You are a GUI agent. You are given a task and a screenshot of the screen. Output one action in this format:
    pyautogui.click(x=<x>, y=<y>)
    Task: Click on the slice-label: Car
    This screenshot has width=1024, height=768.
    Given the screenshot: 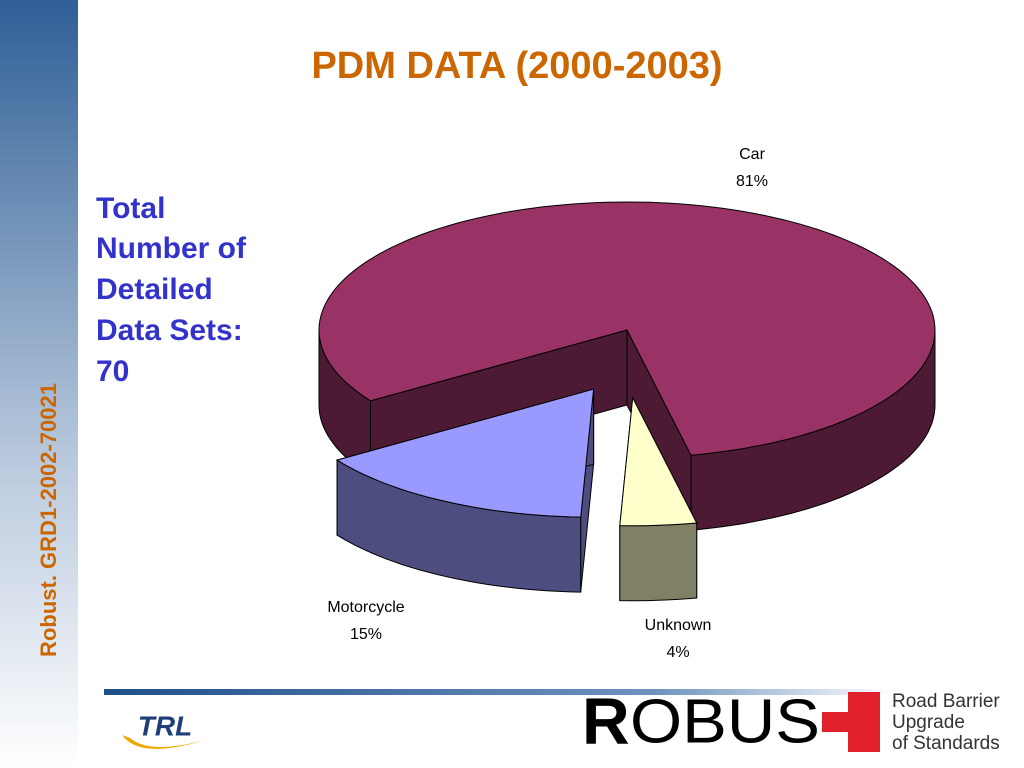 What is the action you would take?
    pyautogui.click(x=752, y=154)
    